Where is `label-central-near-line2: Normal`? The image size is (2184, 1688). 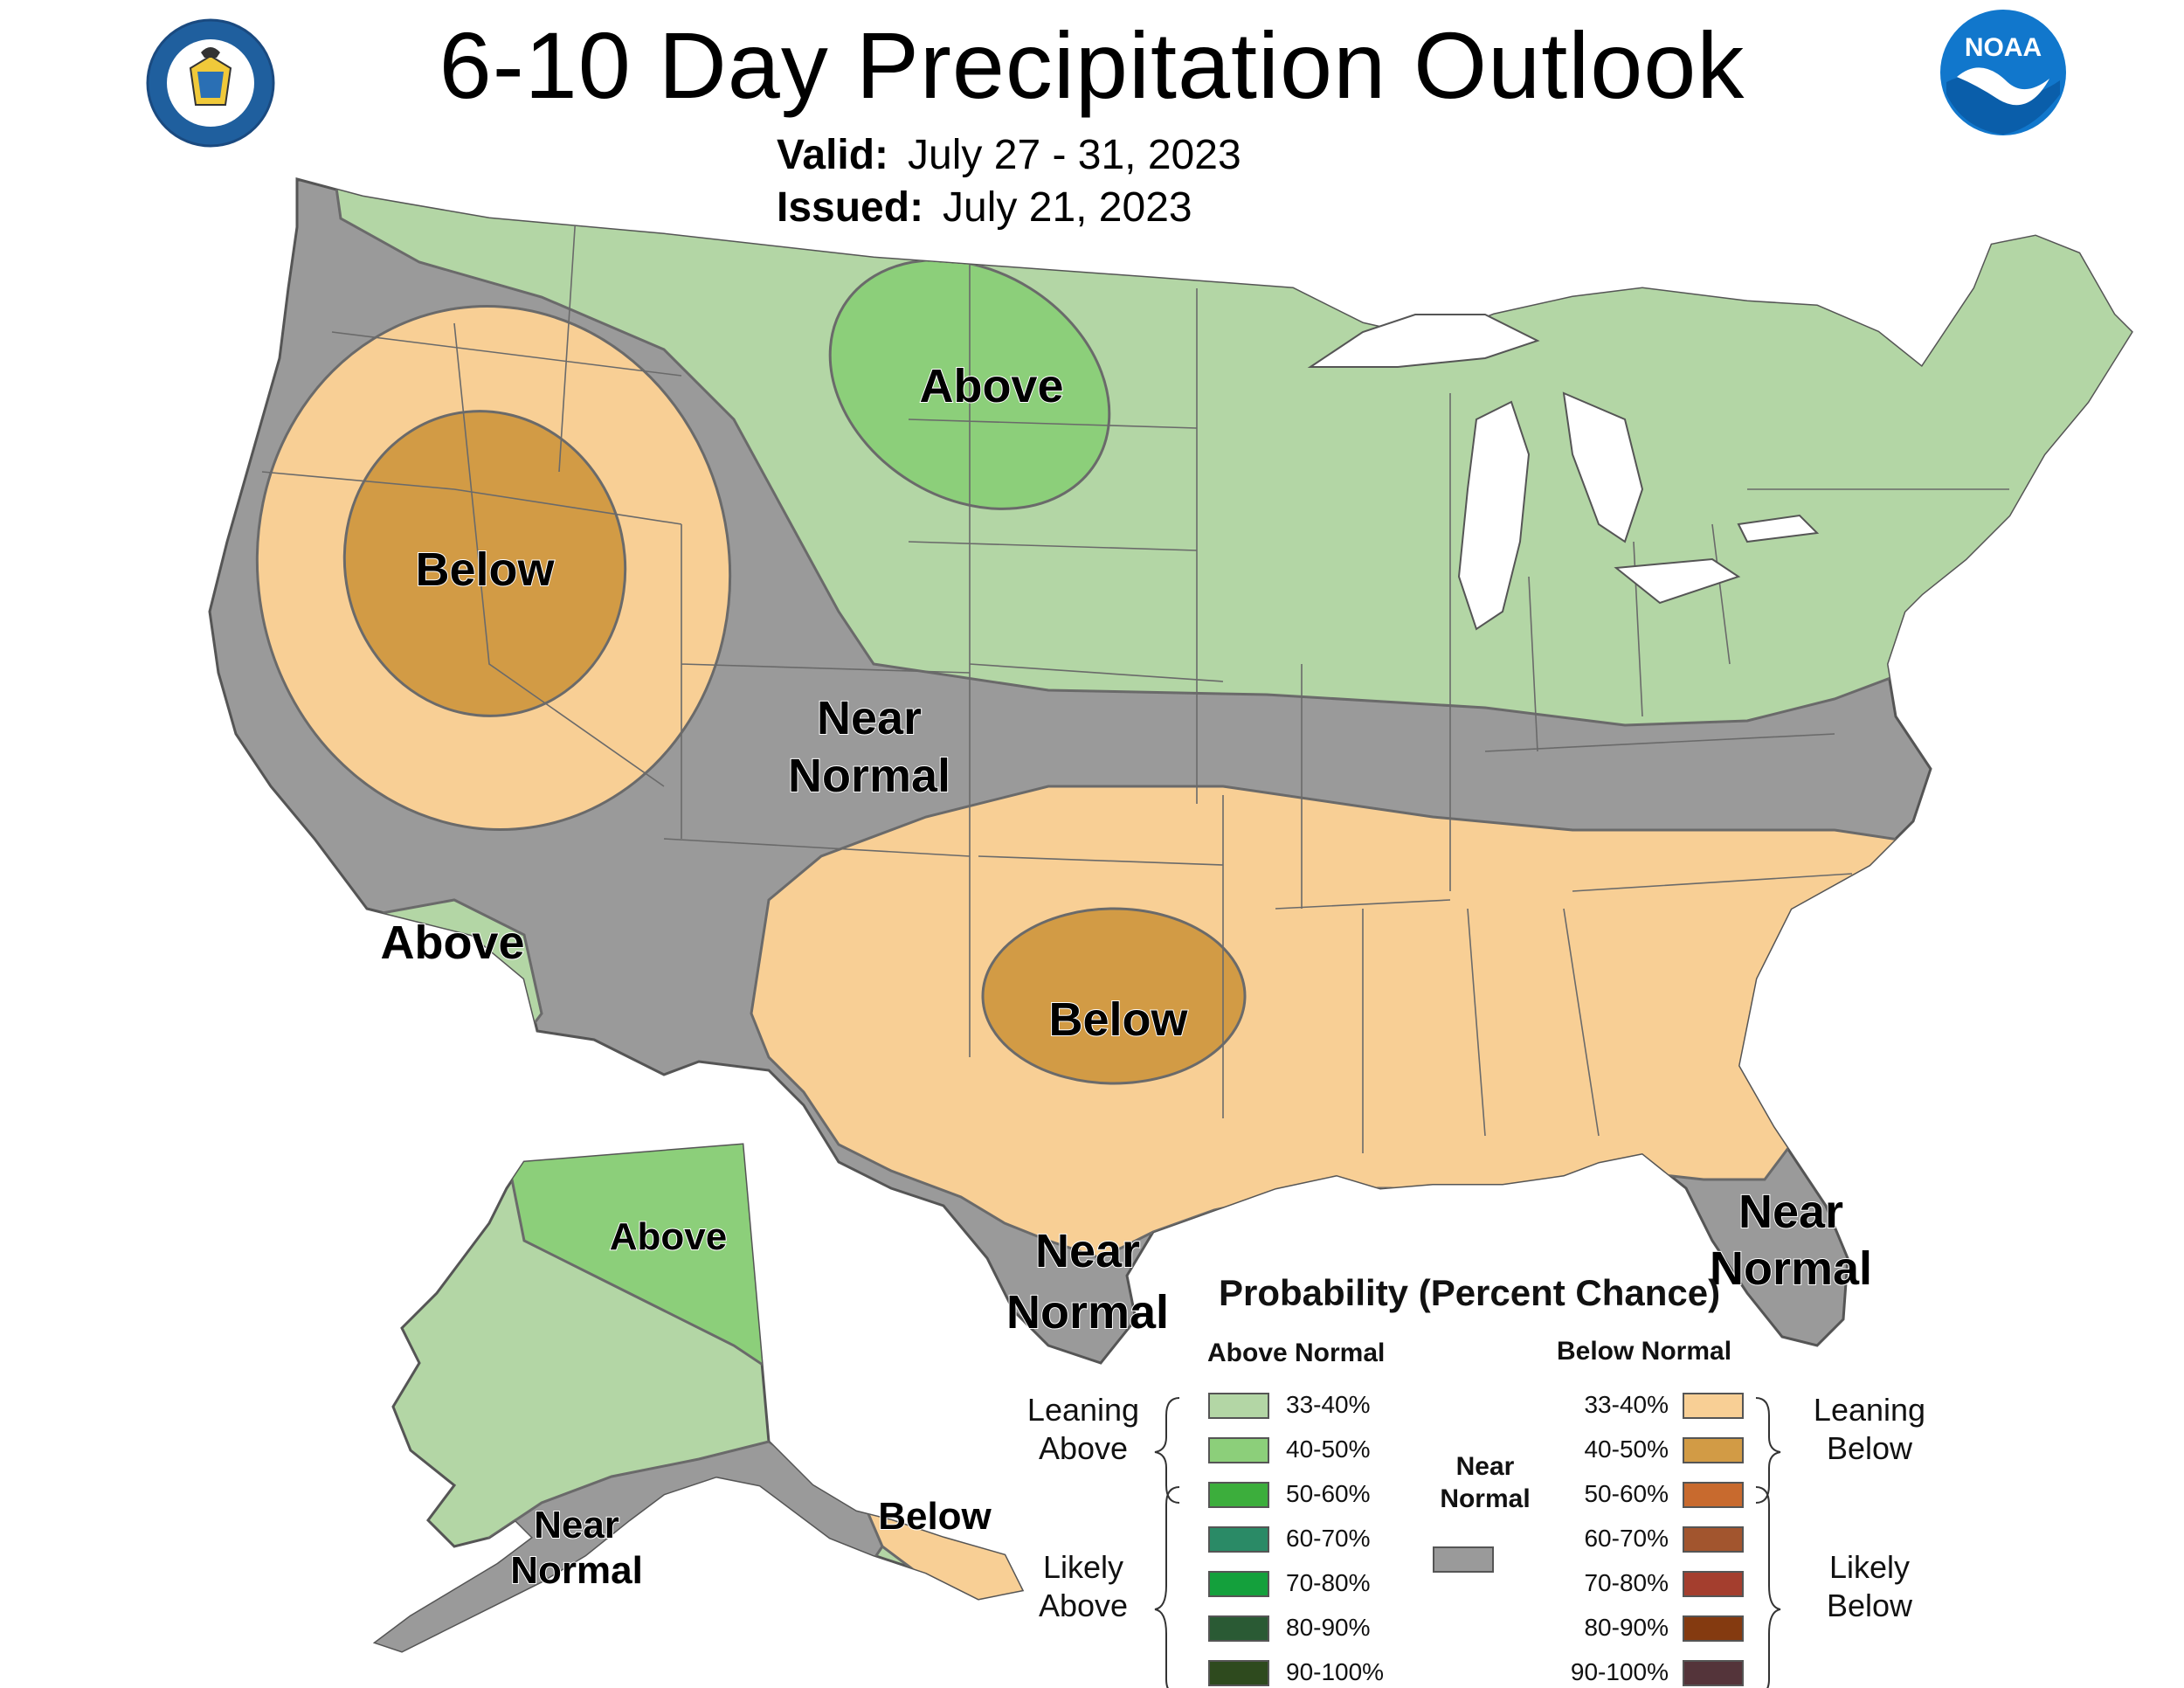 label-central-near-line2: Normal is located at coordinates (869, 776).